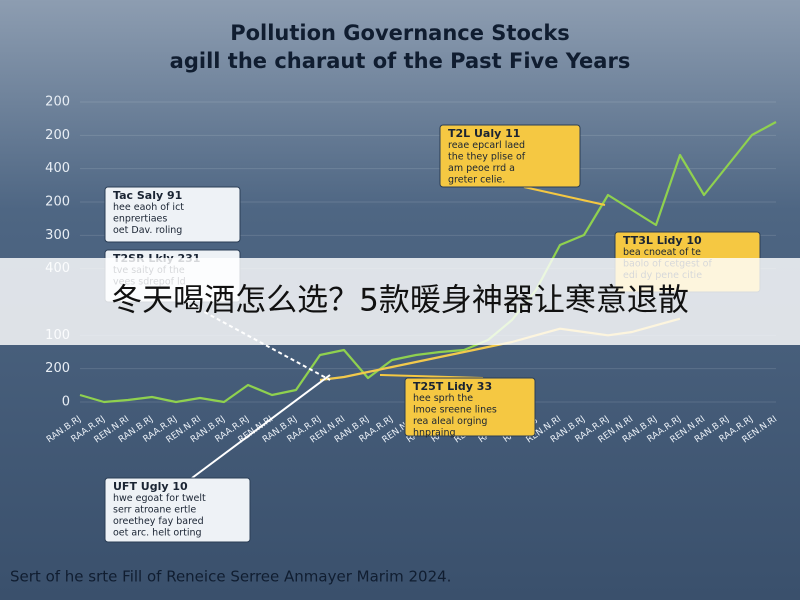 The width and height of the screenshot is (800, 604). I want to click on annotation-text: greter celie., so click(476, 180).